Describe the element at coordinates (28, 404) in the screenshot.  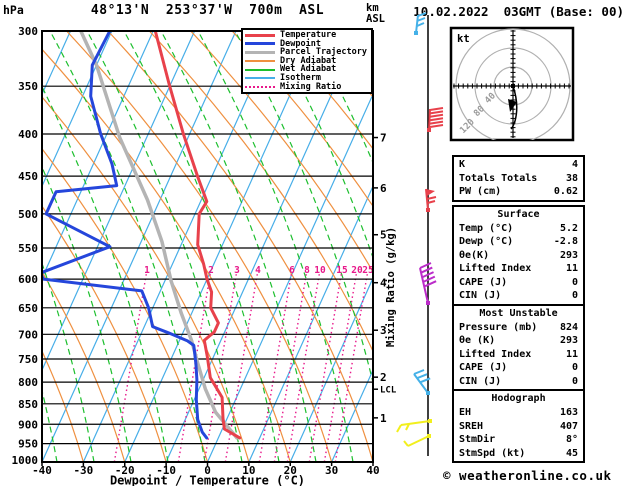
I see `svg-text: 850` at that location.